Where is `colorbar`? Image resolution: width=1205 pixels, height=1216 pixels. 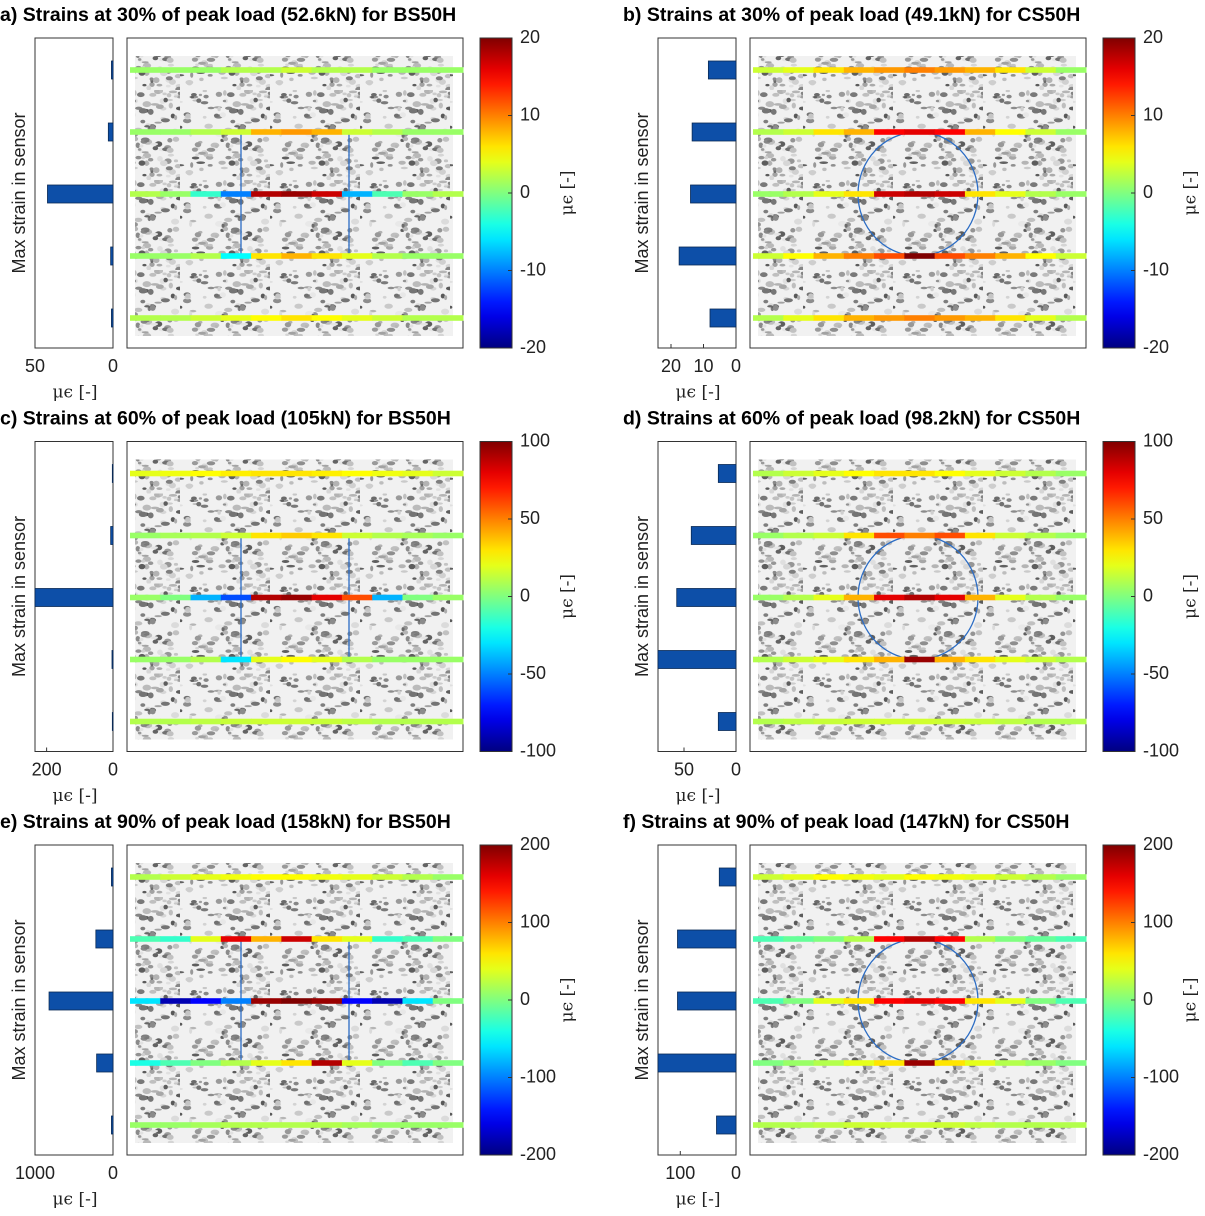 colorbar is located at coordinates (496, 1000).